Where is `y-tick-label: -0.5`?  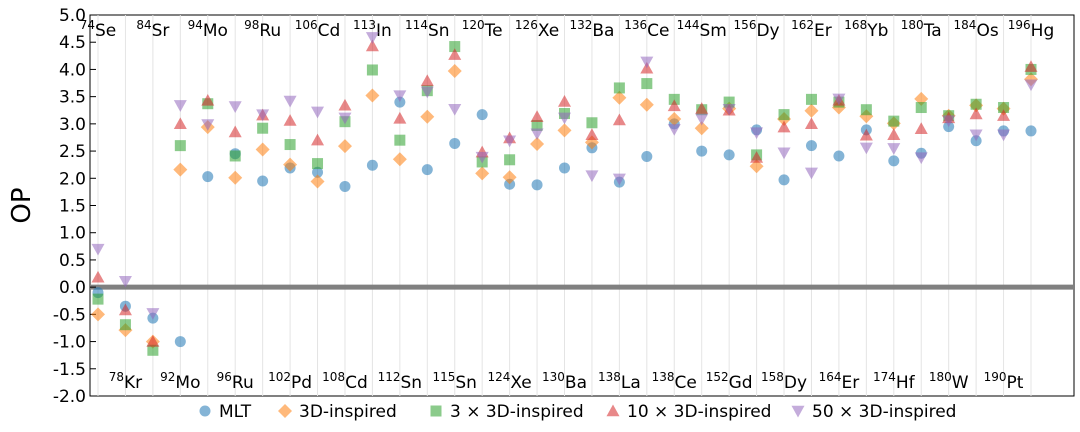
y-tick-label: -0.5 is located at coordinates (69, 315).